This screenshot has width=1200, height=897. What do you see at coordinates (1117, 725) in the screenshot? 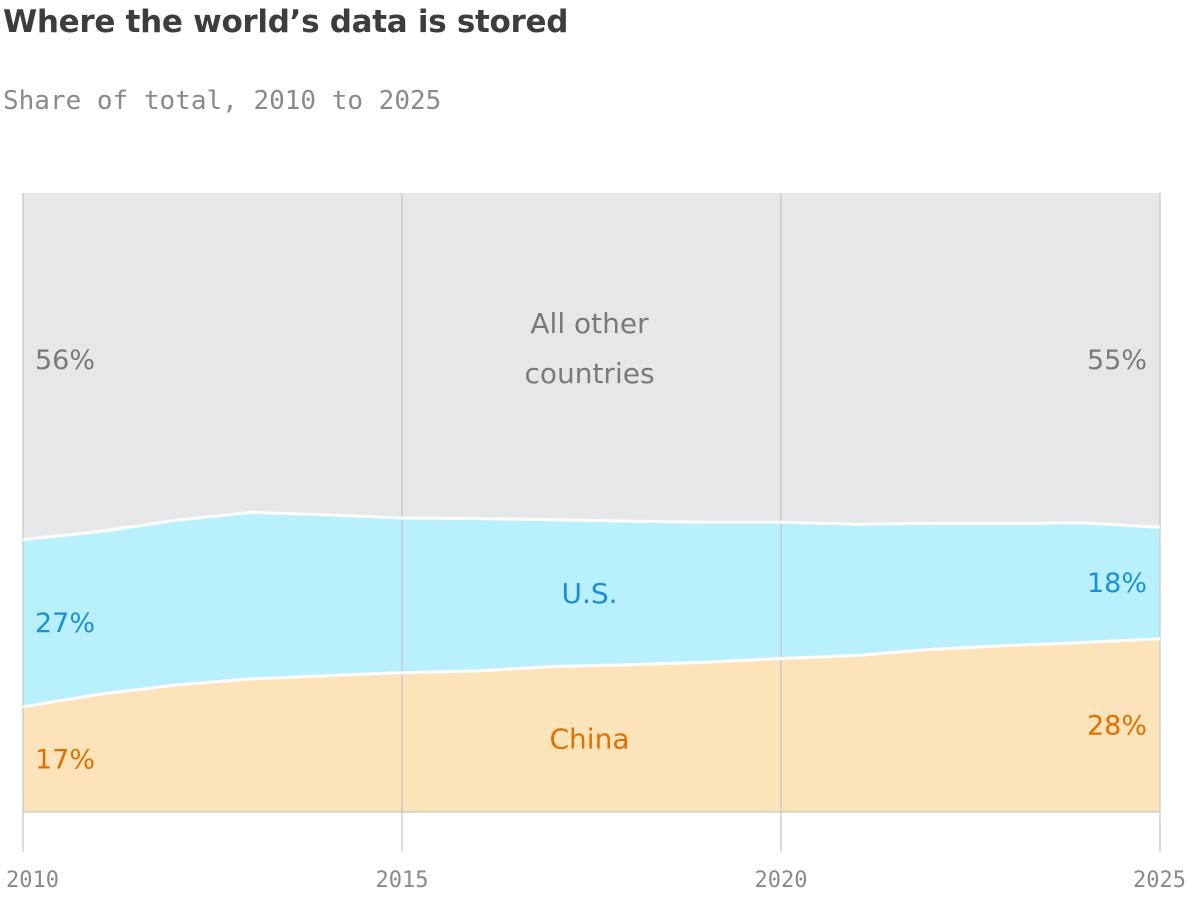
I see `value-label-china-end: 28%` at bounding box center [1117, 725].